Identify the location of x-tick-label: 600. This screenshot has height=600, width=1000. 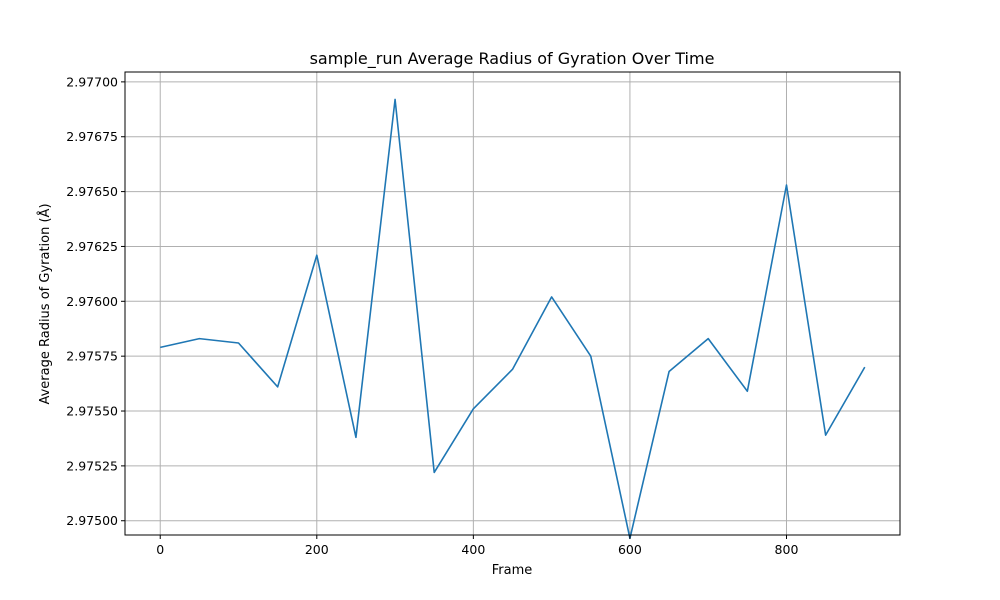
(630, 549).